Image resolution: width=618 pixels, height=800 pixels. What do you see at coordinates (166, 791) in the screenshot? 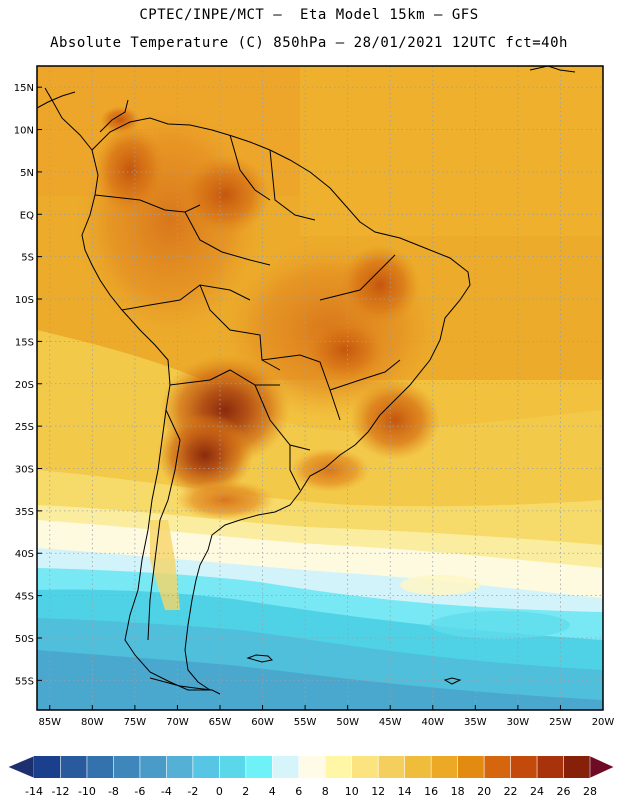
I see `colorbar-label: -4` at bounding box center [166, 791].